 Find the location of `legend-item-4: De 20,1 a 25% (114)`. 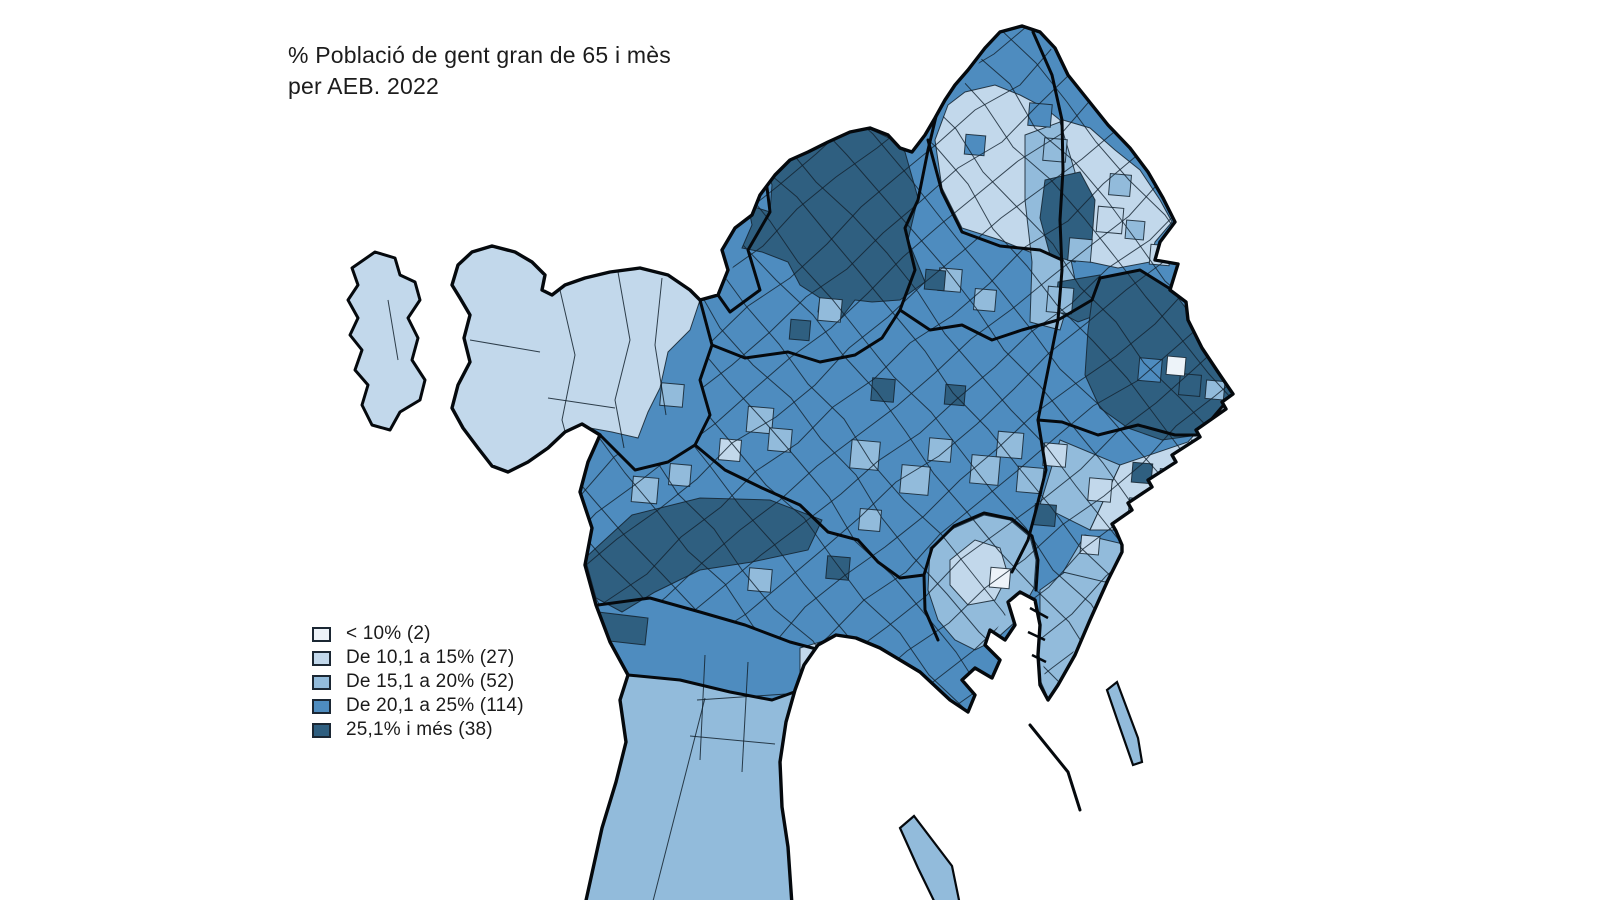

legend-item-4: De 20,1 a 25% (114) is located at coordinates (418, 706).